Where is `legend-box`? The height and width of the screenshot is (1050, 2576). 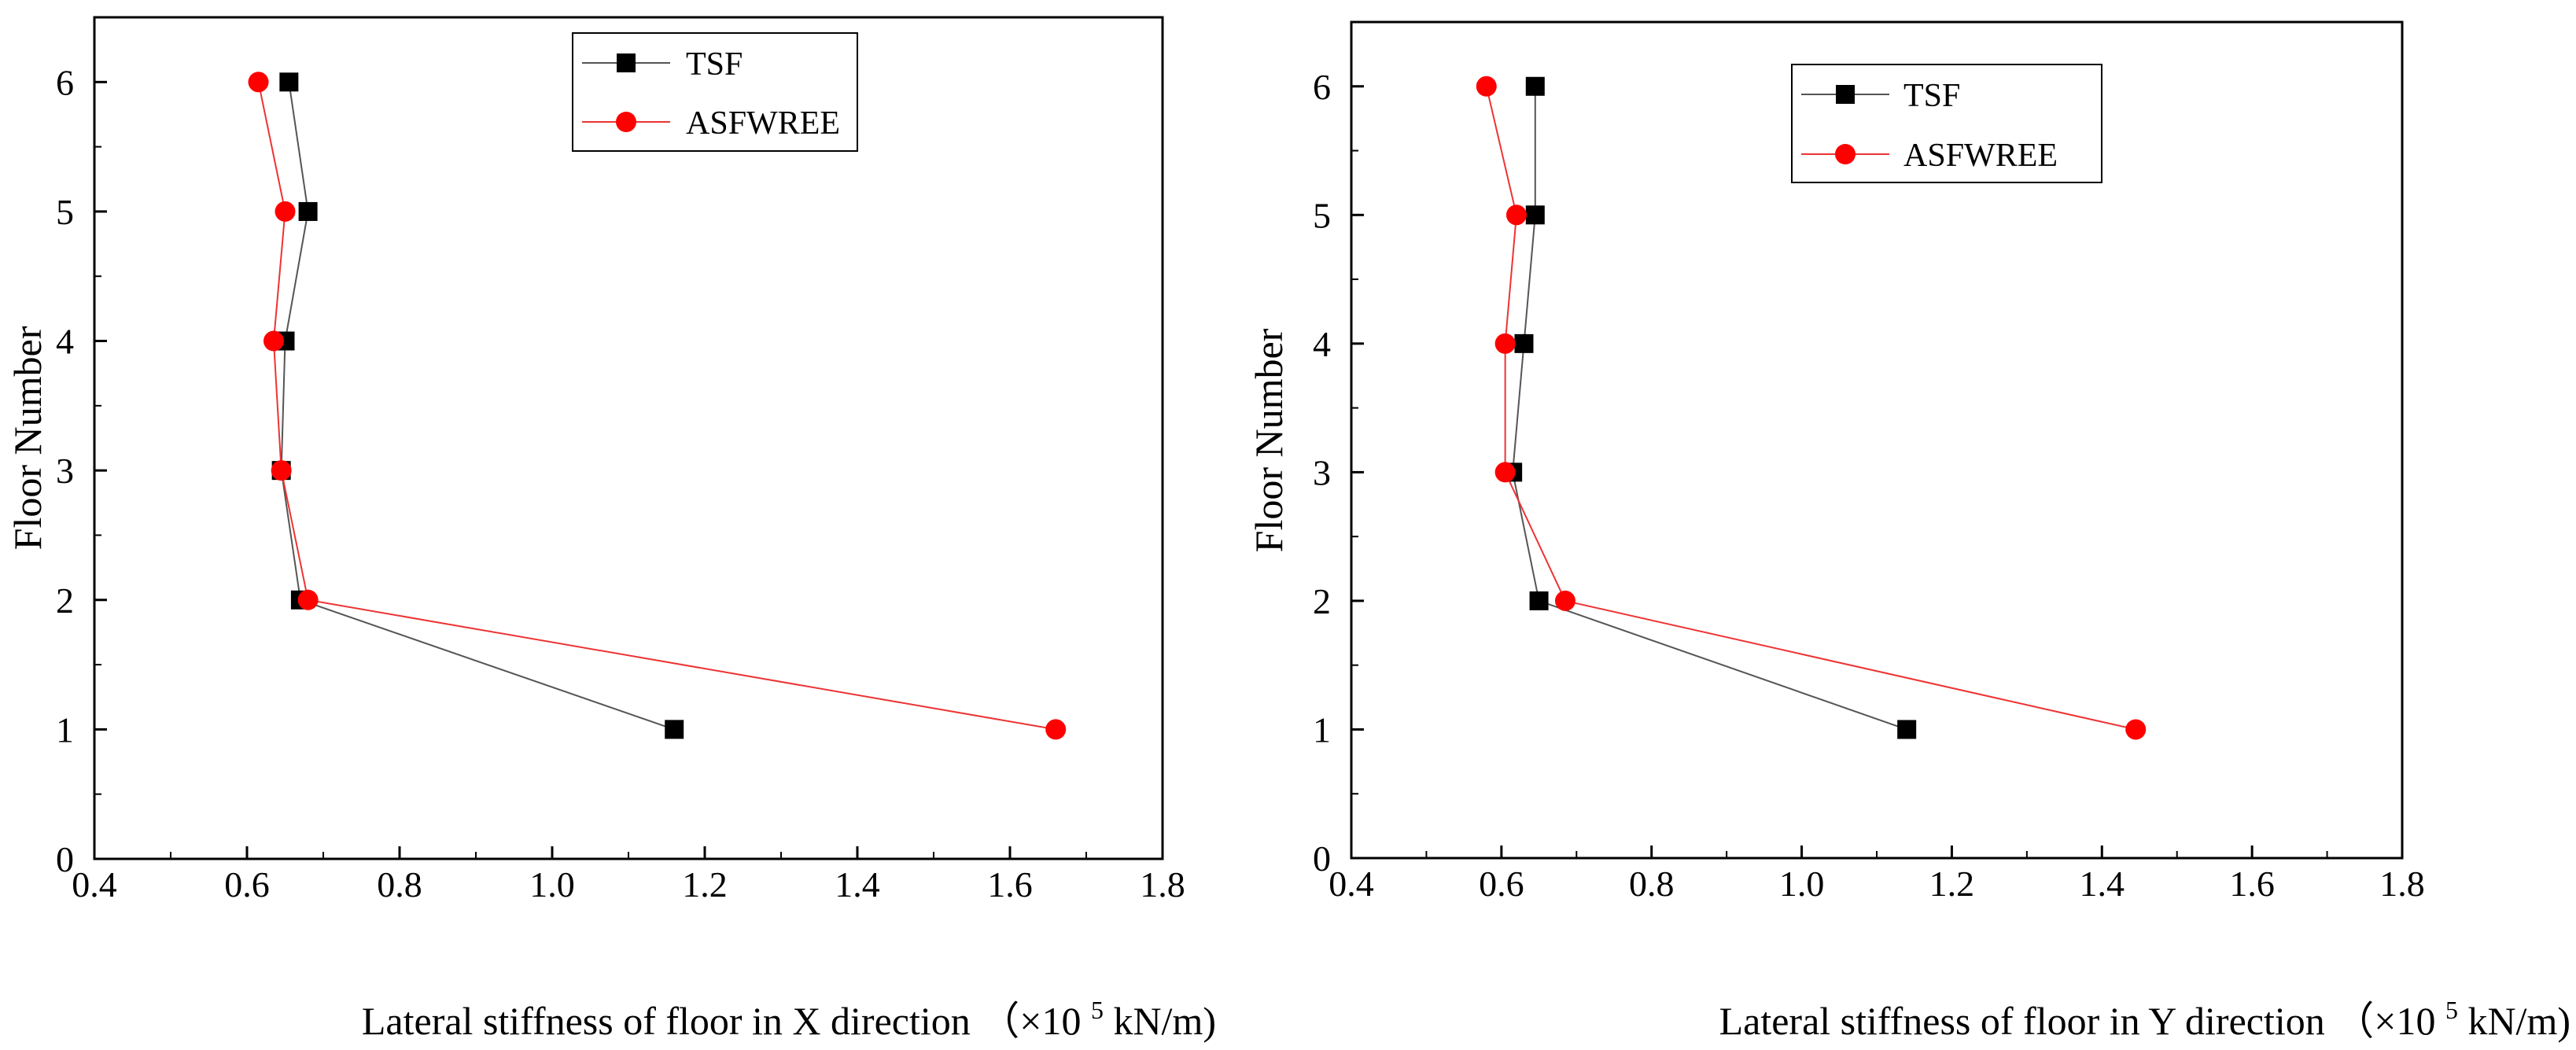
legend-box is located at coordinates (715, 92).